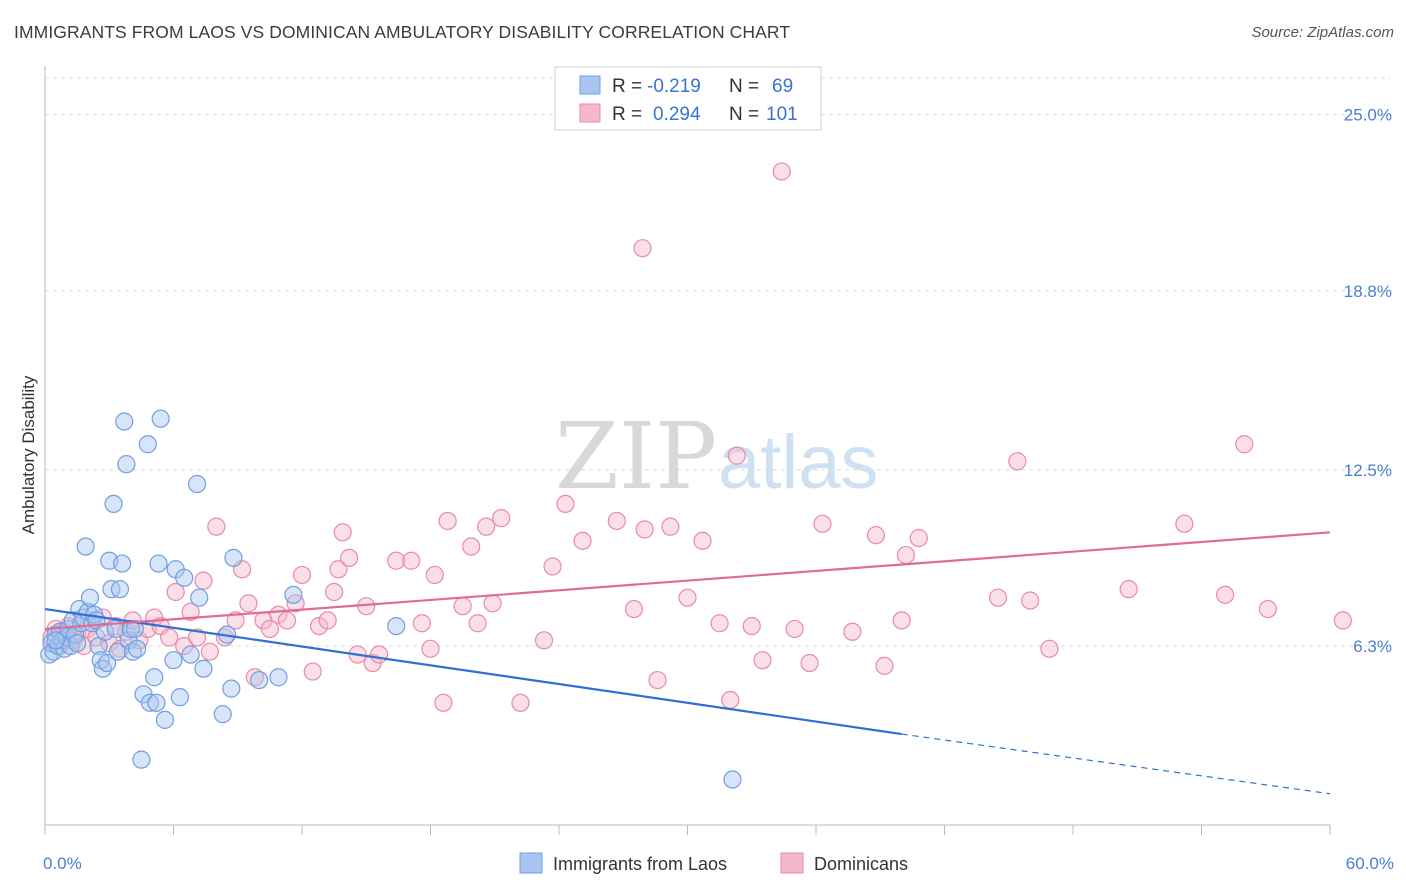 The image size is (1406, 892). What do you see at coordinates (1372, 646) in the screenshot?
I see `y-tick-label: 6.3%` at bounding box center [1372, 646].